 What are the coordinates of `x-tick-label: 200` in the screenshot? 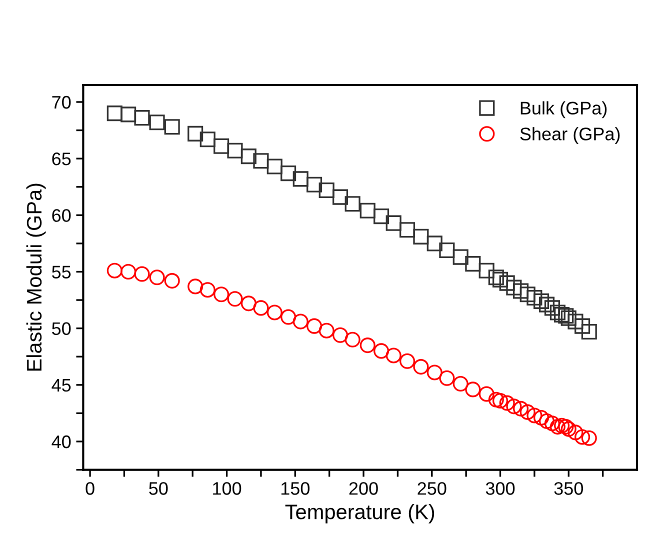 It's located at (363, 488).